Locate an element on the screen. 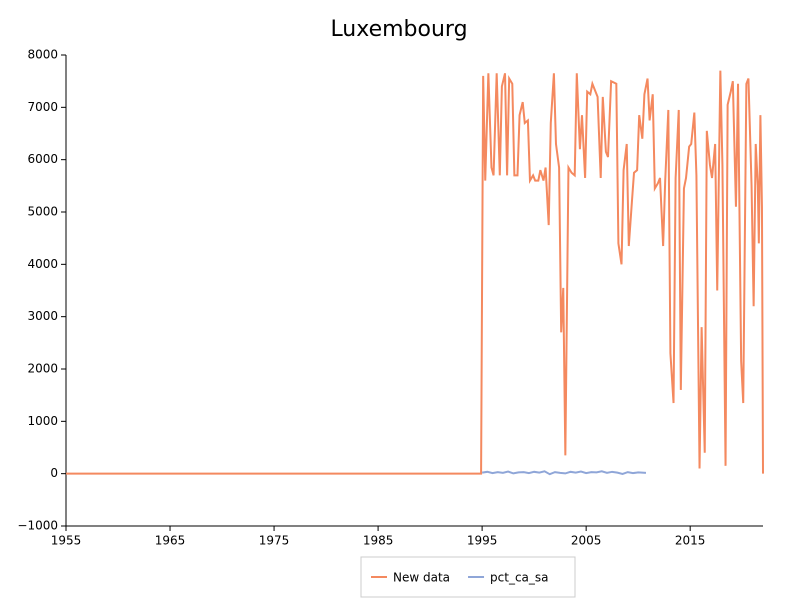  y-tick-label: 6000 is located at coordinates (42, 159).